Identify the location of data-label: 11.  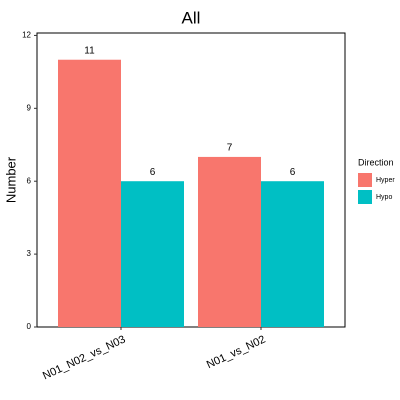
(89, 50).